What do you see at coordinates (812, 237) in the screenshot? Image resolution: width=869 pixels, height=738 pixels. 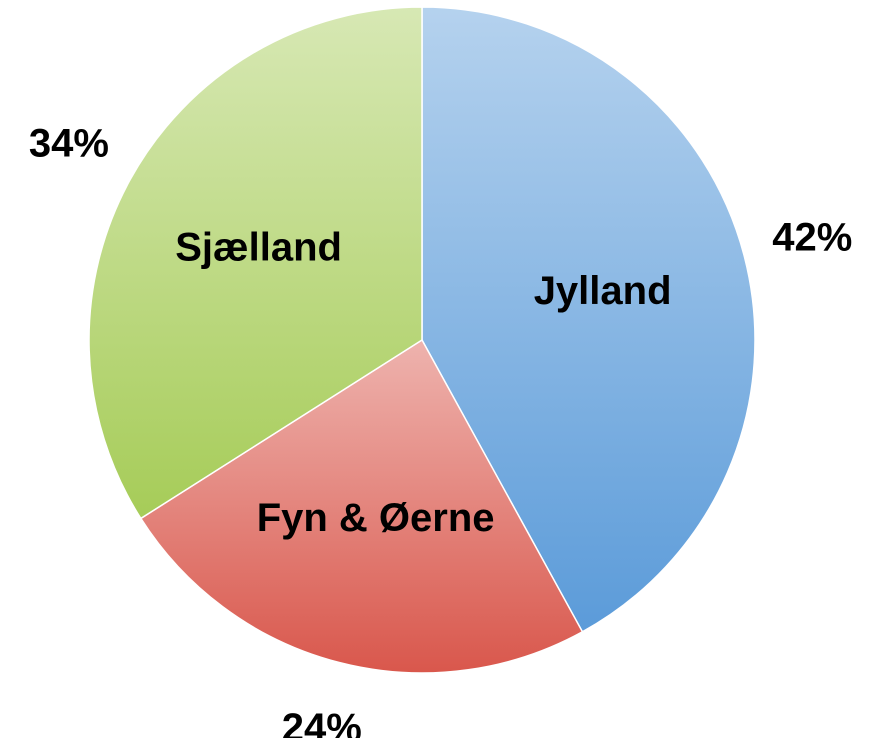 I see `value-label: 42%` at bounding box center [812, 237].